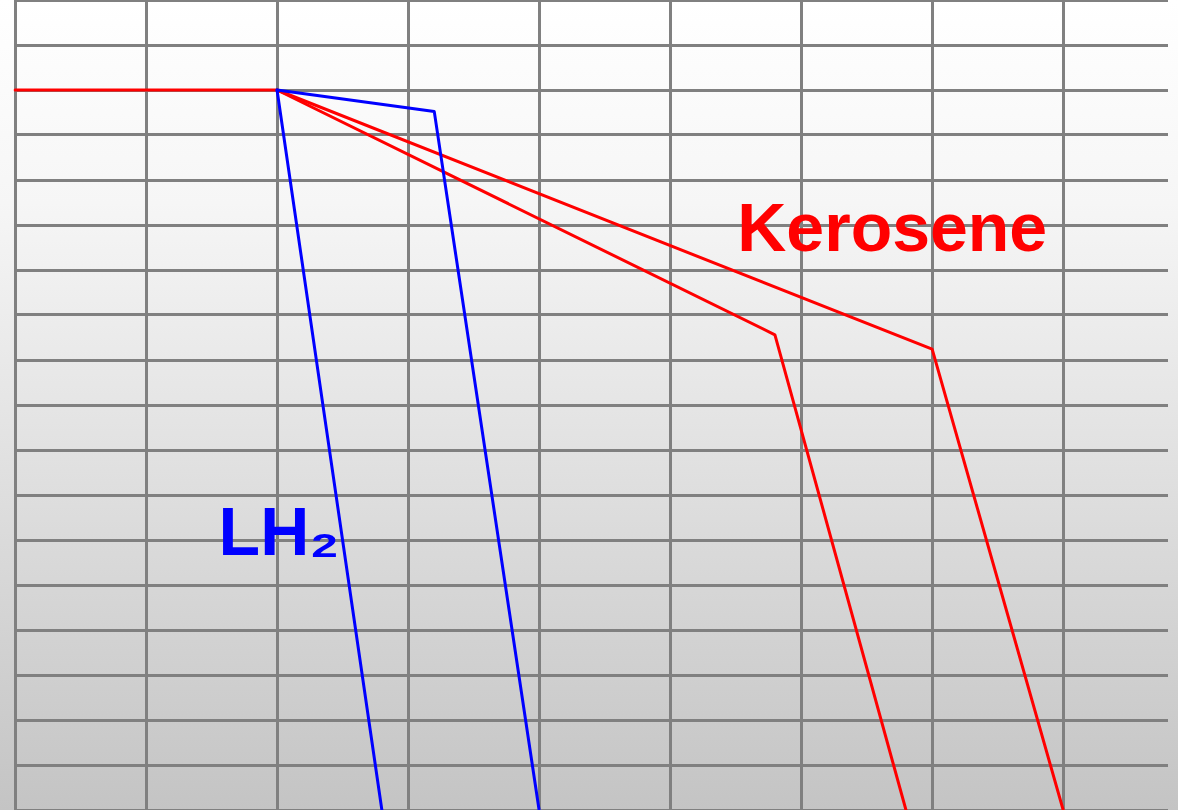 The width and height of the screenshot is (1178, 810). I want to click on series-label: LH₂, so click(279, 531).